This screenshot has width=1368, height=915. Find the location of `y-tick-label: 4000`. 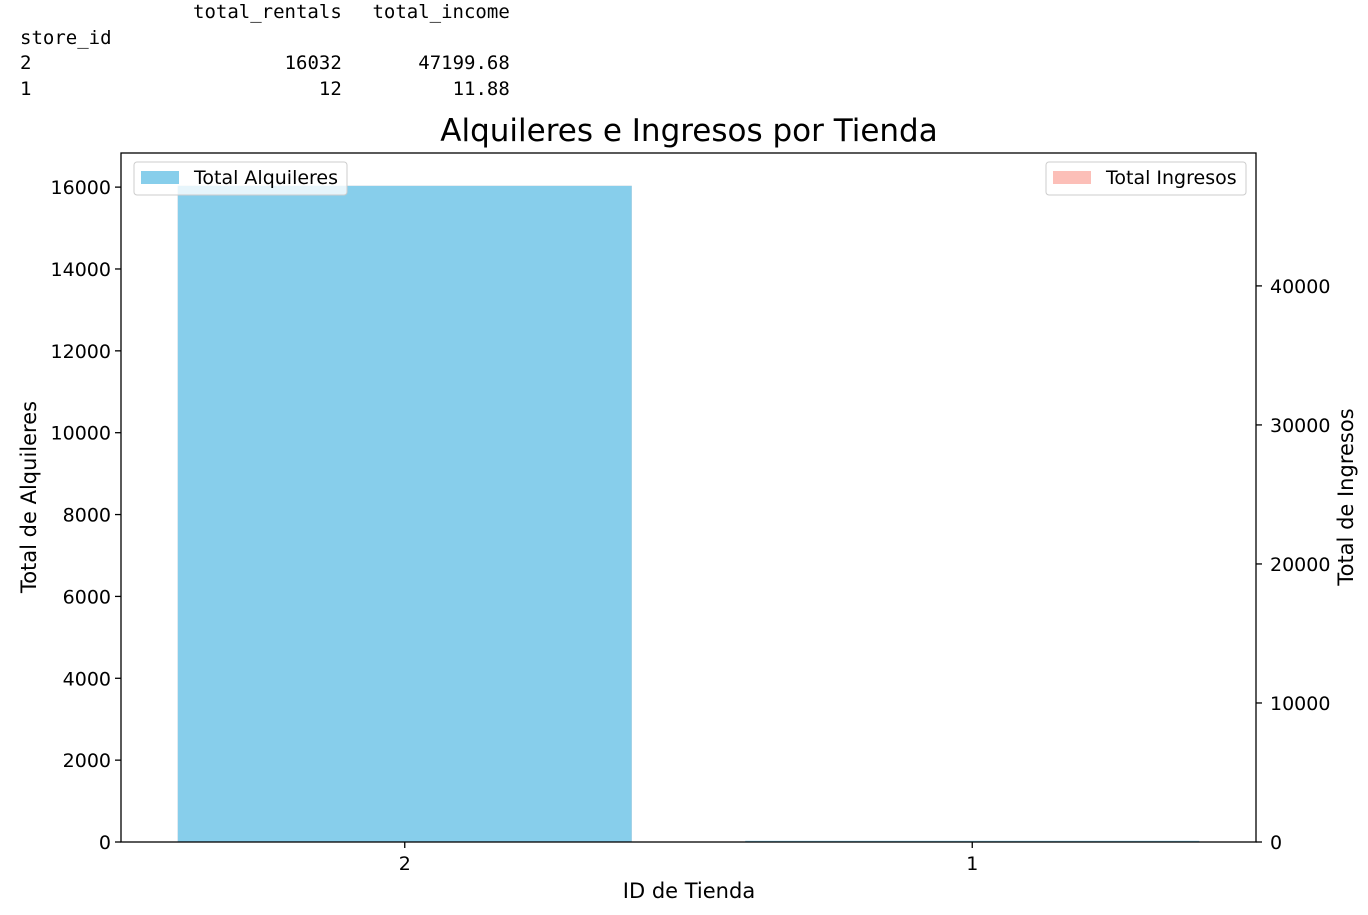

y-tick-label: 4000 is located at coordinates (87, 679).